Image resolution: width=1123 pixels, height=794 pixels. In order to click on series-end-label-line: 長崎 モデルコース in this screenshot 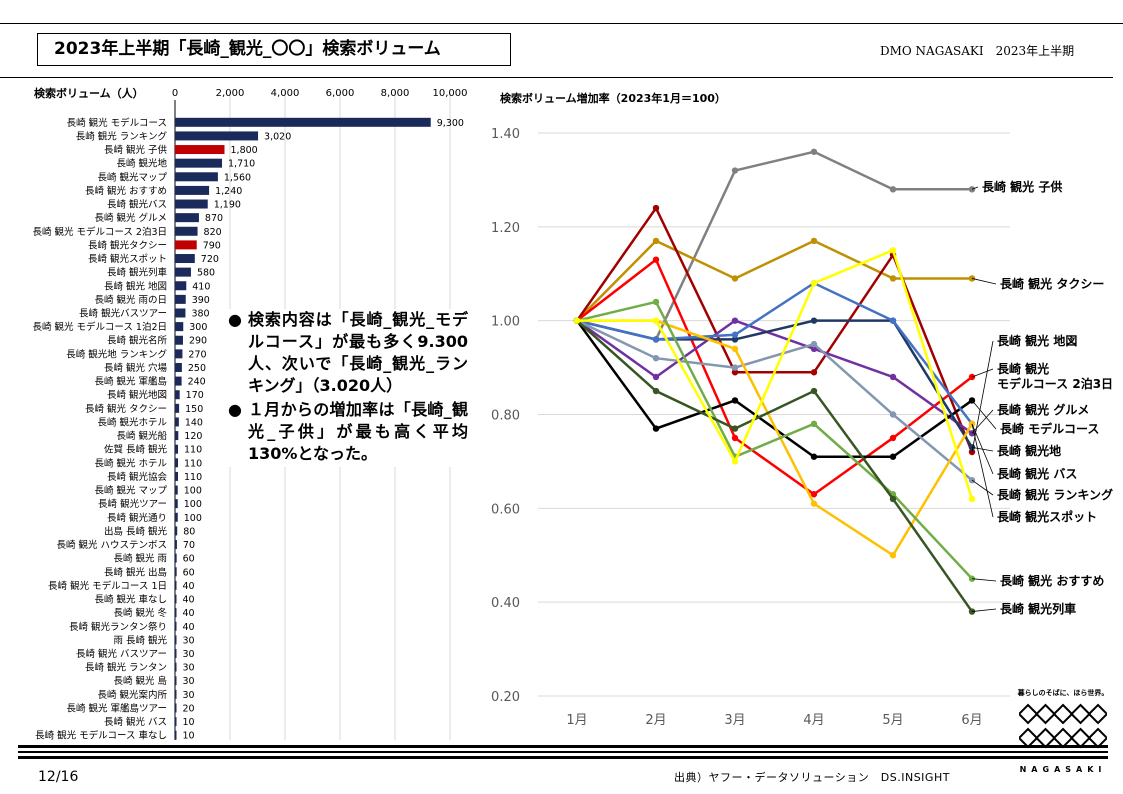, I will do `click(1049, 428)`.